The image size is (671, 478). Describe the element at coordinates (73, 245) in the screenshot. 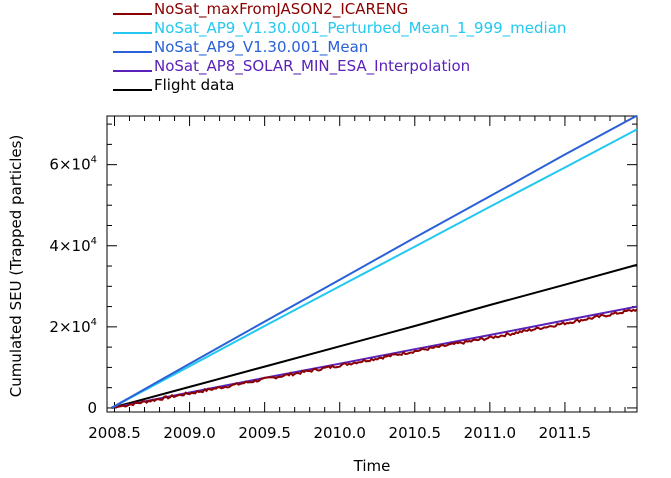

I see `y-tick-label: 4×104` at that location.